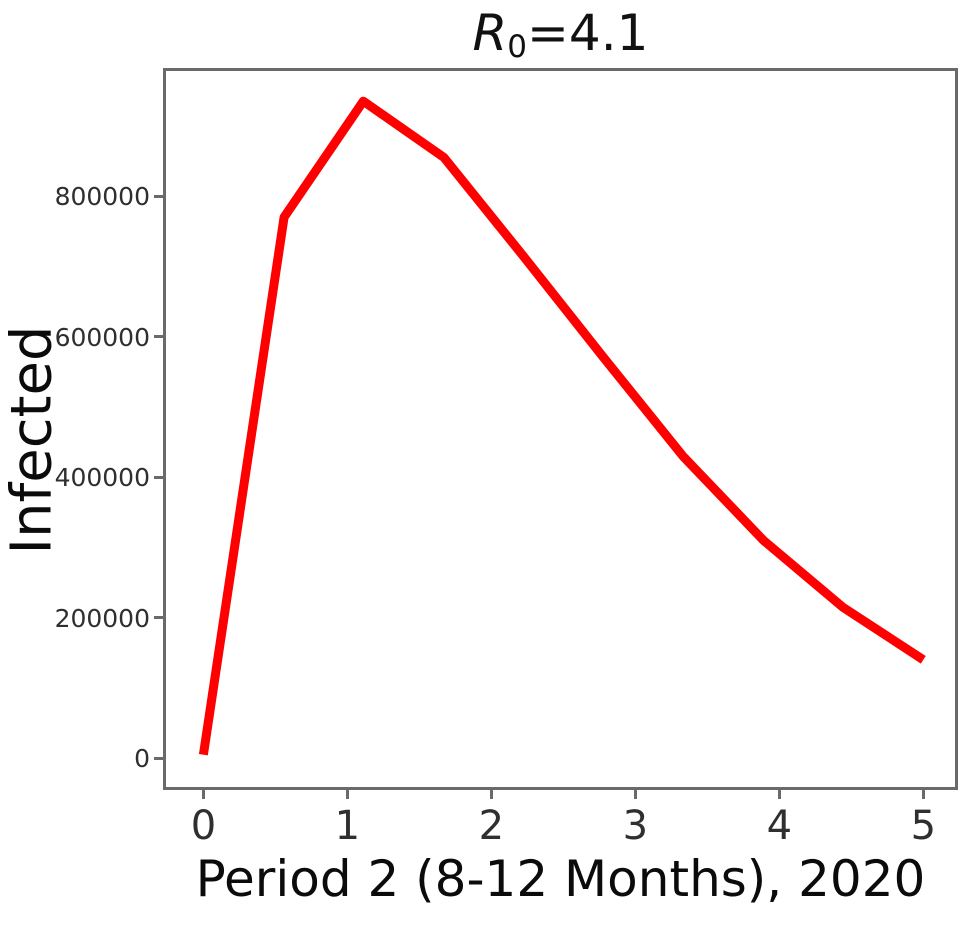  Describe the element at coordinates (779, 826) in the screenshot. I see `x-tick-label: 4` at that location.